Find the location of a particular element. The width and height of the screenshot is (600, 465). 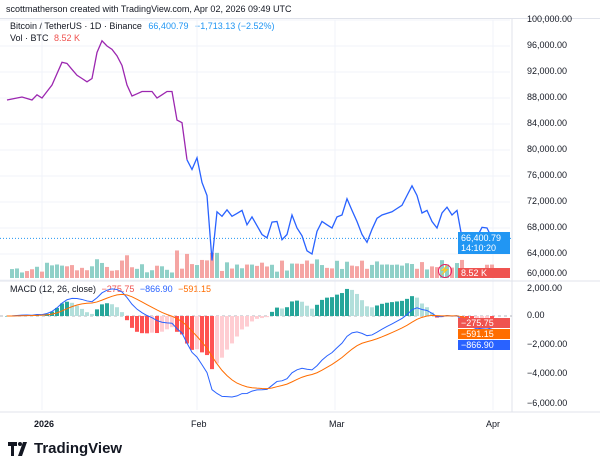

macd-axis-label: −4,000.00 is located at coordinates (547, 373).